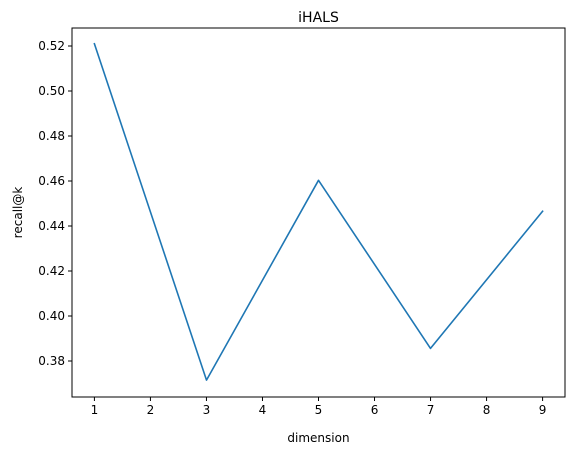 The width and height of the screenshot is (576, 455). Describe the element at coordinates (487, 410) in the screenshot. I see `x-tick-label: 8` at that location.